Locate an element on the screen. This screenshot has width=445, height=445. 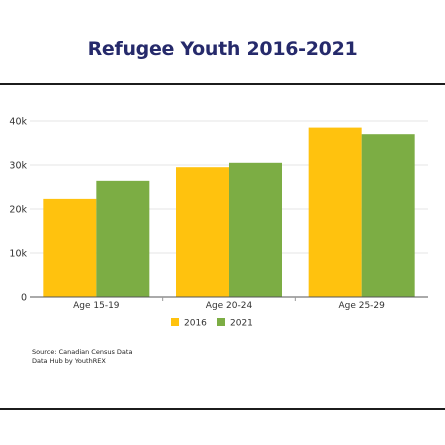
chart-title: Refugee Youth 2016-2021 is located at coordinates (222, 49).